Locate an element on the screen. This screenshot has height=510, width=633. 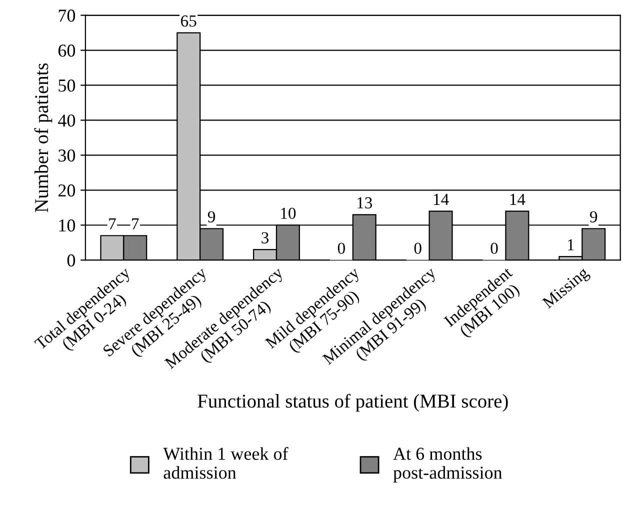
y-tick-label: 10 is located at coordinates (67, 225).